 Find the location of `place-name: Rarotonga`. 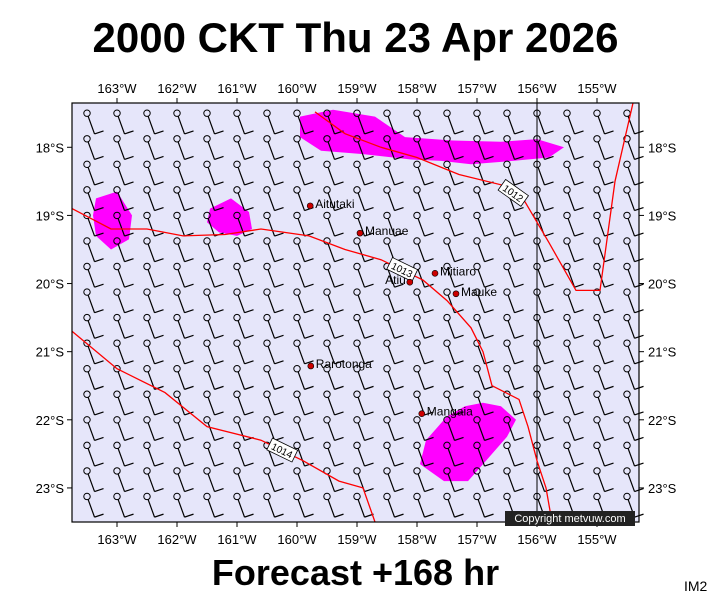

place-name: Rarotonga is located at coordinates (344, 364).